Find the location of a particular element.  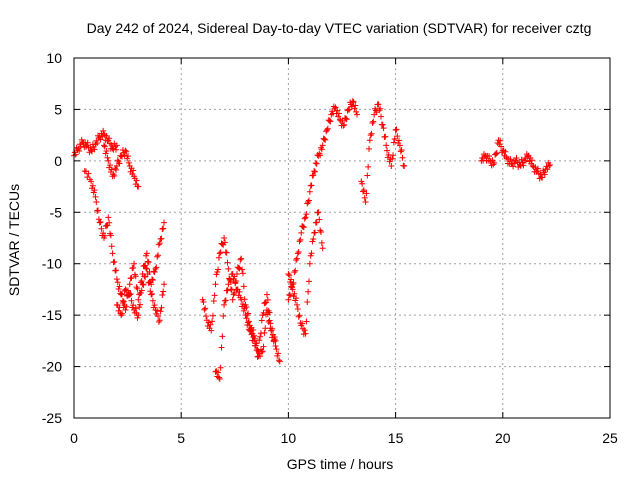

x-tick-label: 10 is located at coordinates (289, 438).